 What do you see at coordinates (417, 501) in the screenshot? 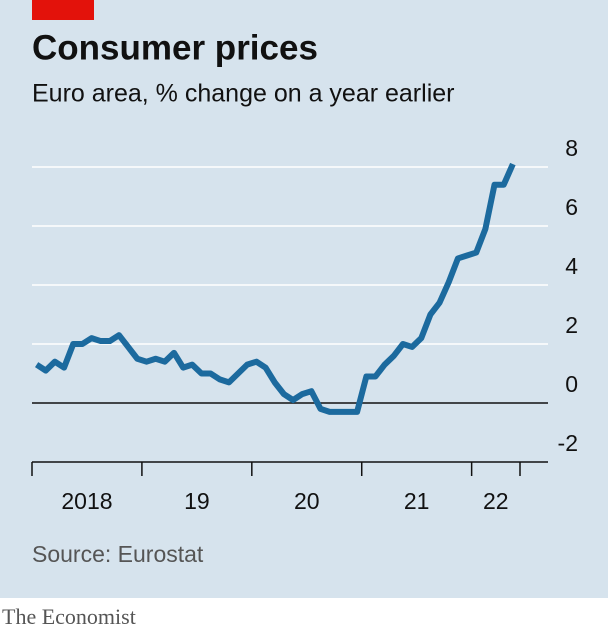
I see `x-tick-label: 21` at bounding box center [417, 501].